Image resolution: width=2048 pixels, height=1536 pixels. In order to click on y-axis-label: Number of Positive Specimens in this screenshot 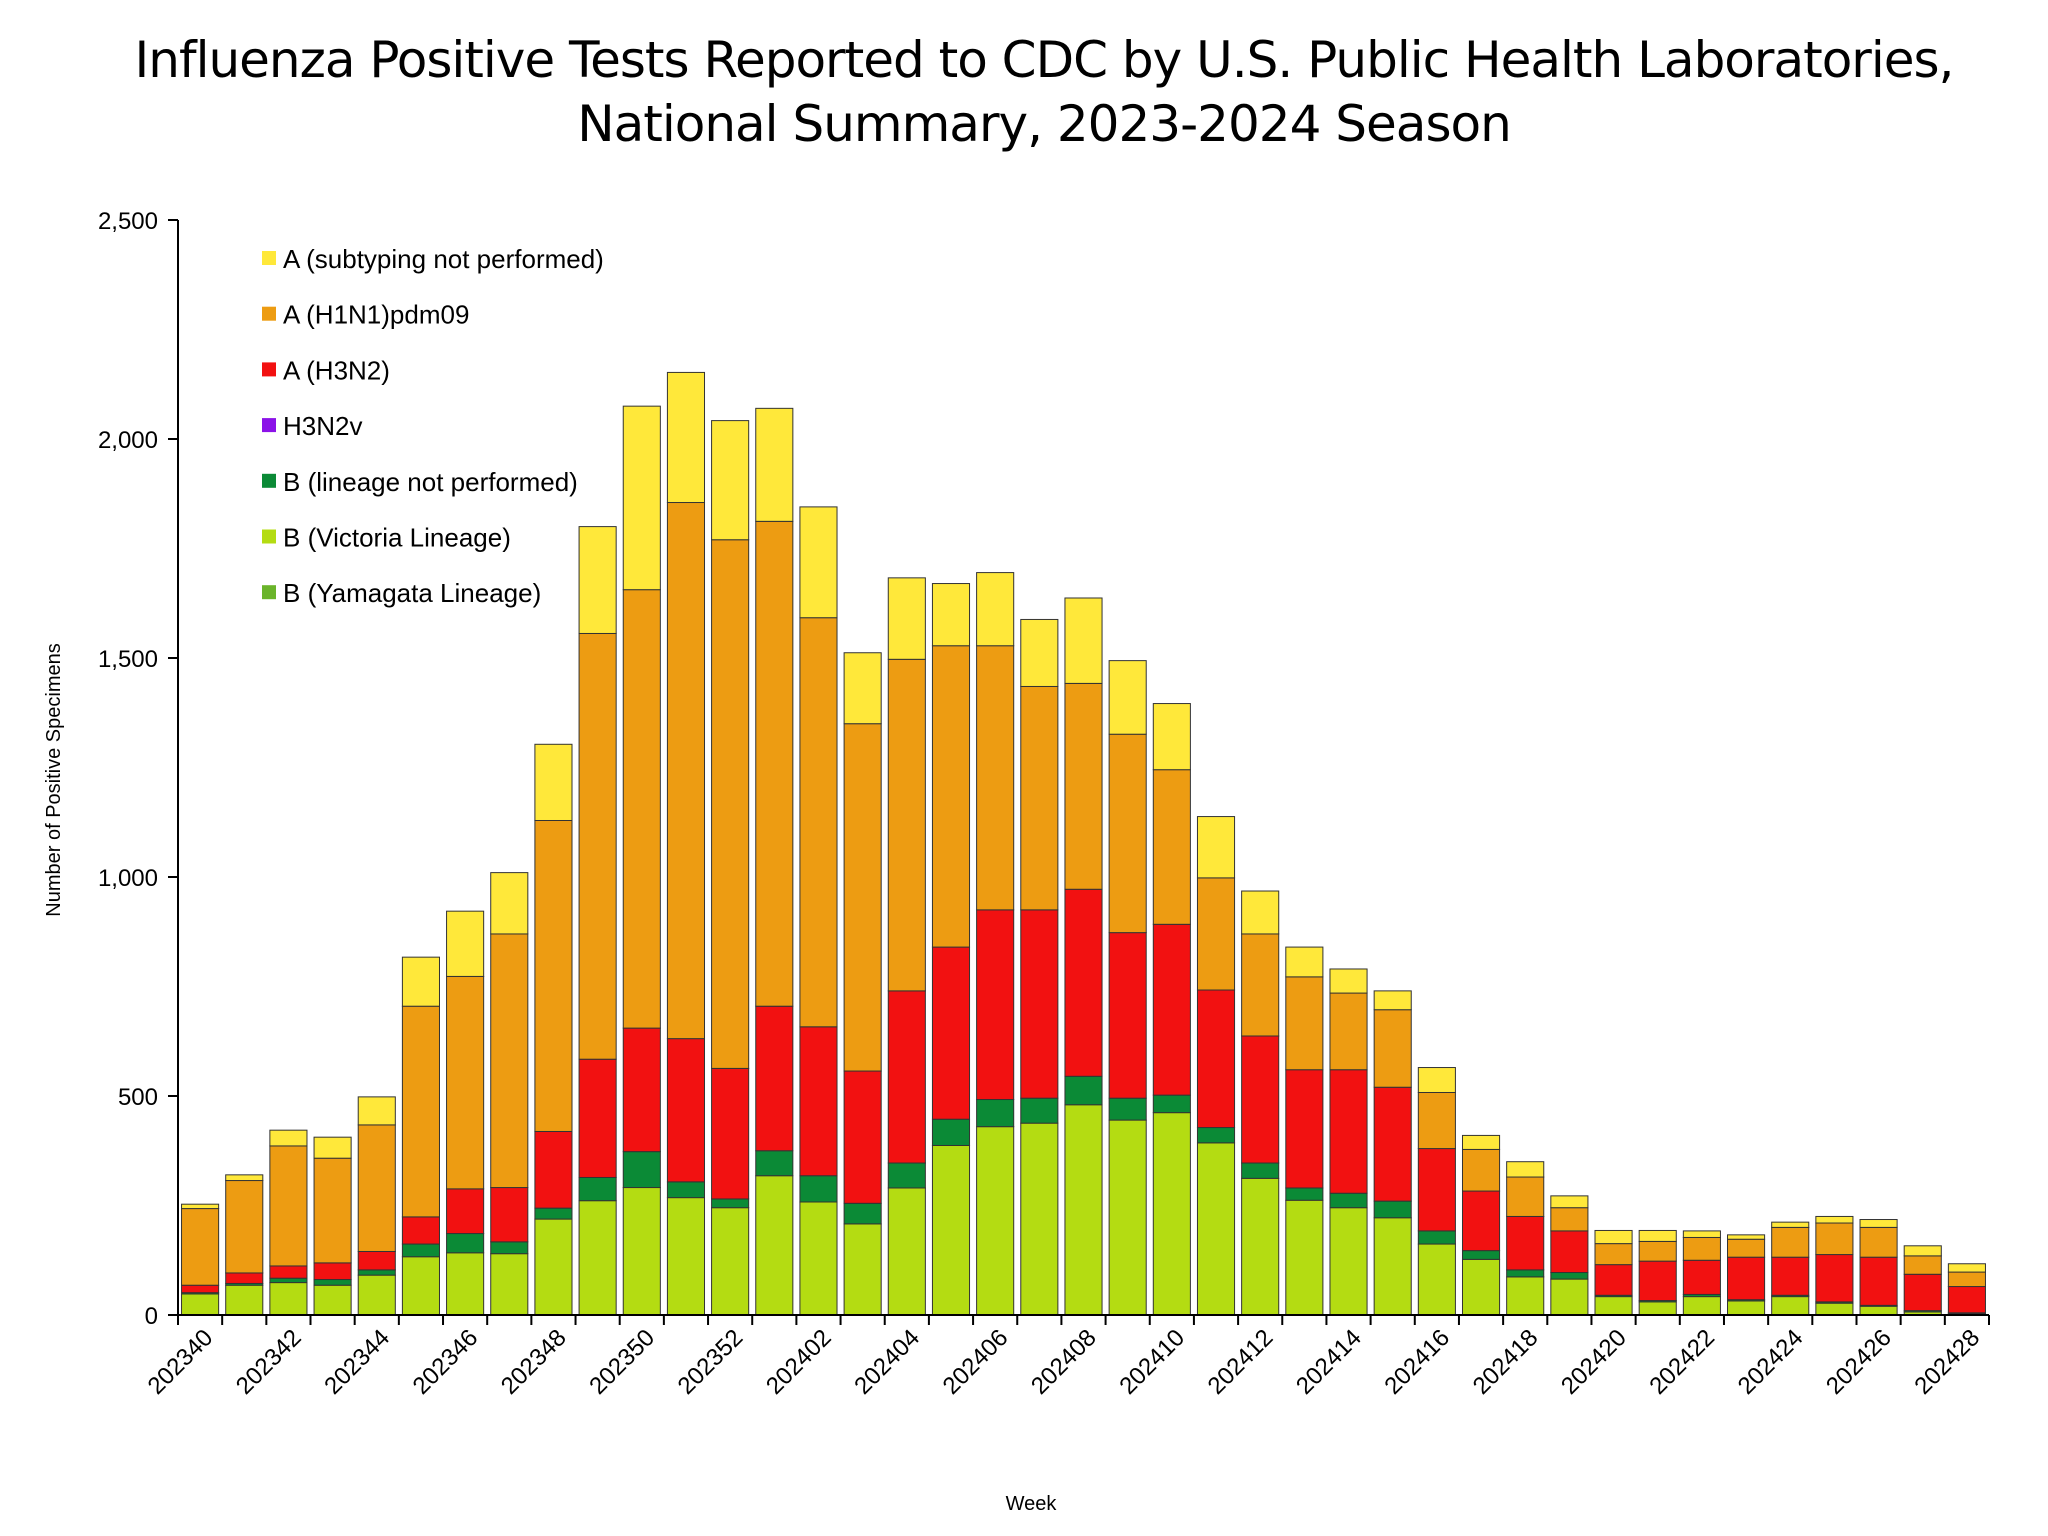, I will do `click(54, 779)`.